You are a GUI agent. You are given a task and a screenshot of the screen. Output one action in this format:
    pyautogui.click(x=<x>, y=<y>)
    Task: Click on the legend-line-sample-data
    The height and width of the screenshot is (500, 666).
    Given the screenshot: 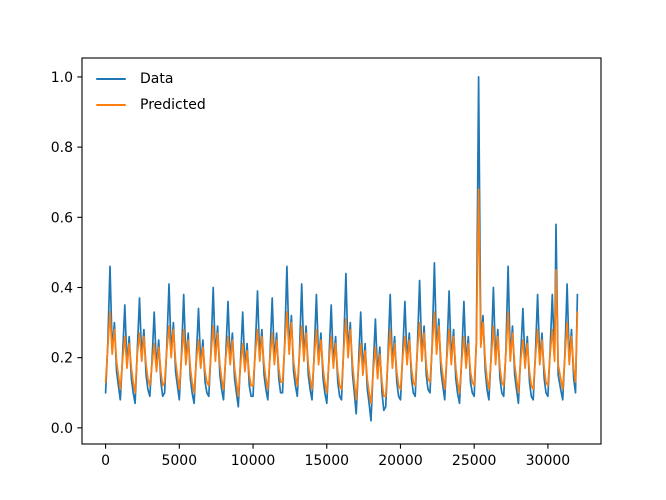 What is the action you would take?
    pyautogui.click(x=111, y=79)
    